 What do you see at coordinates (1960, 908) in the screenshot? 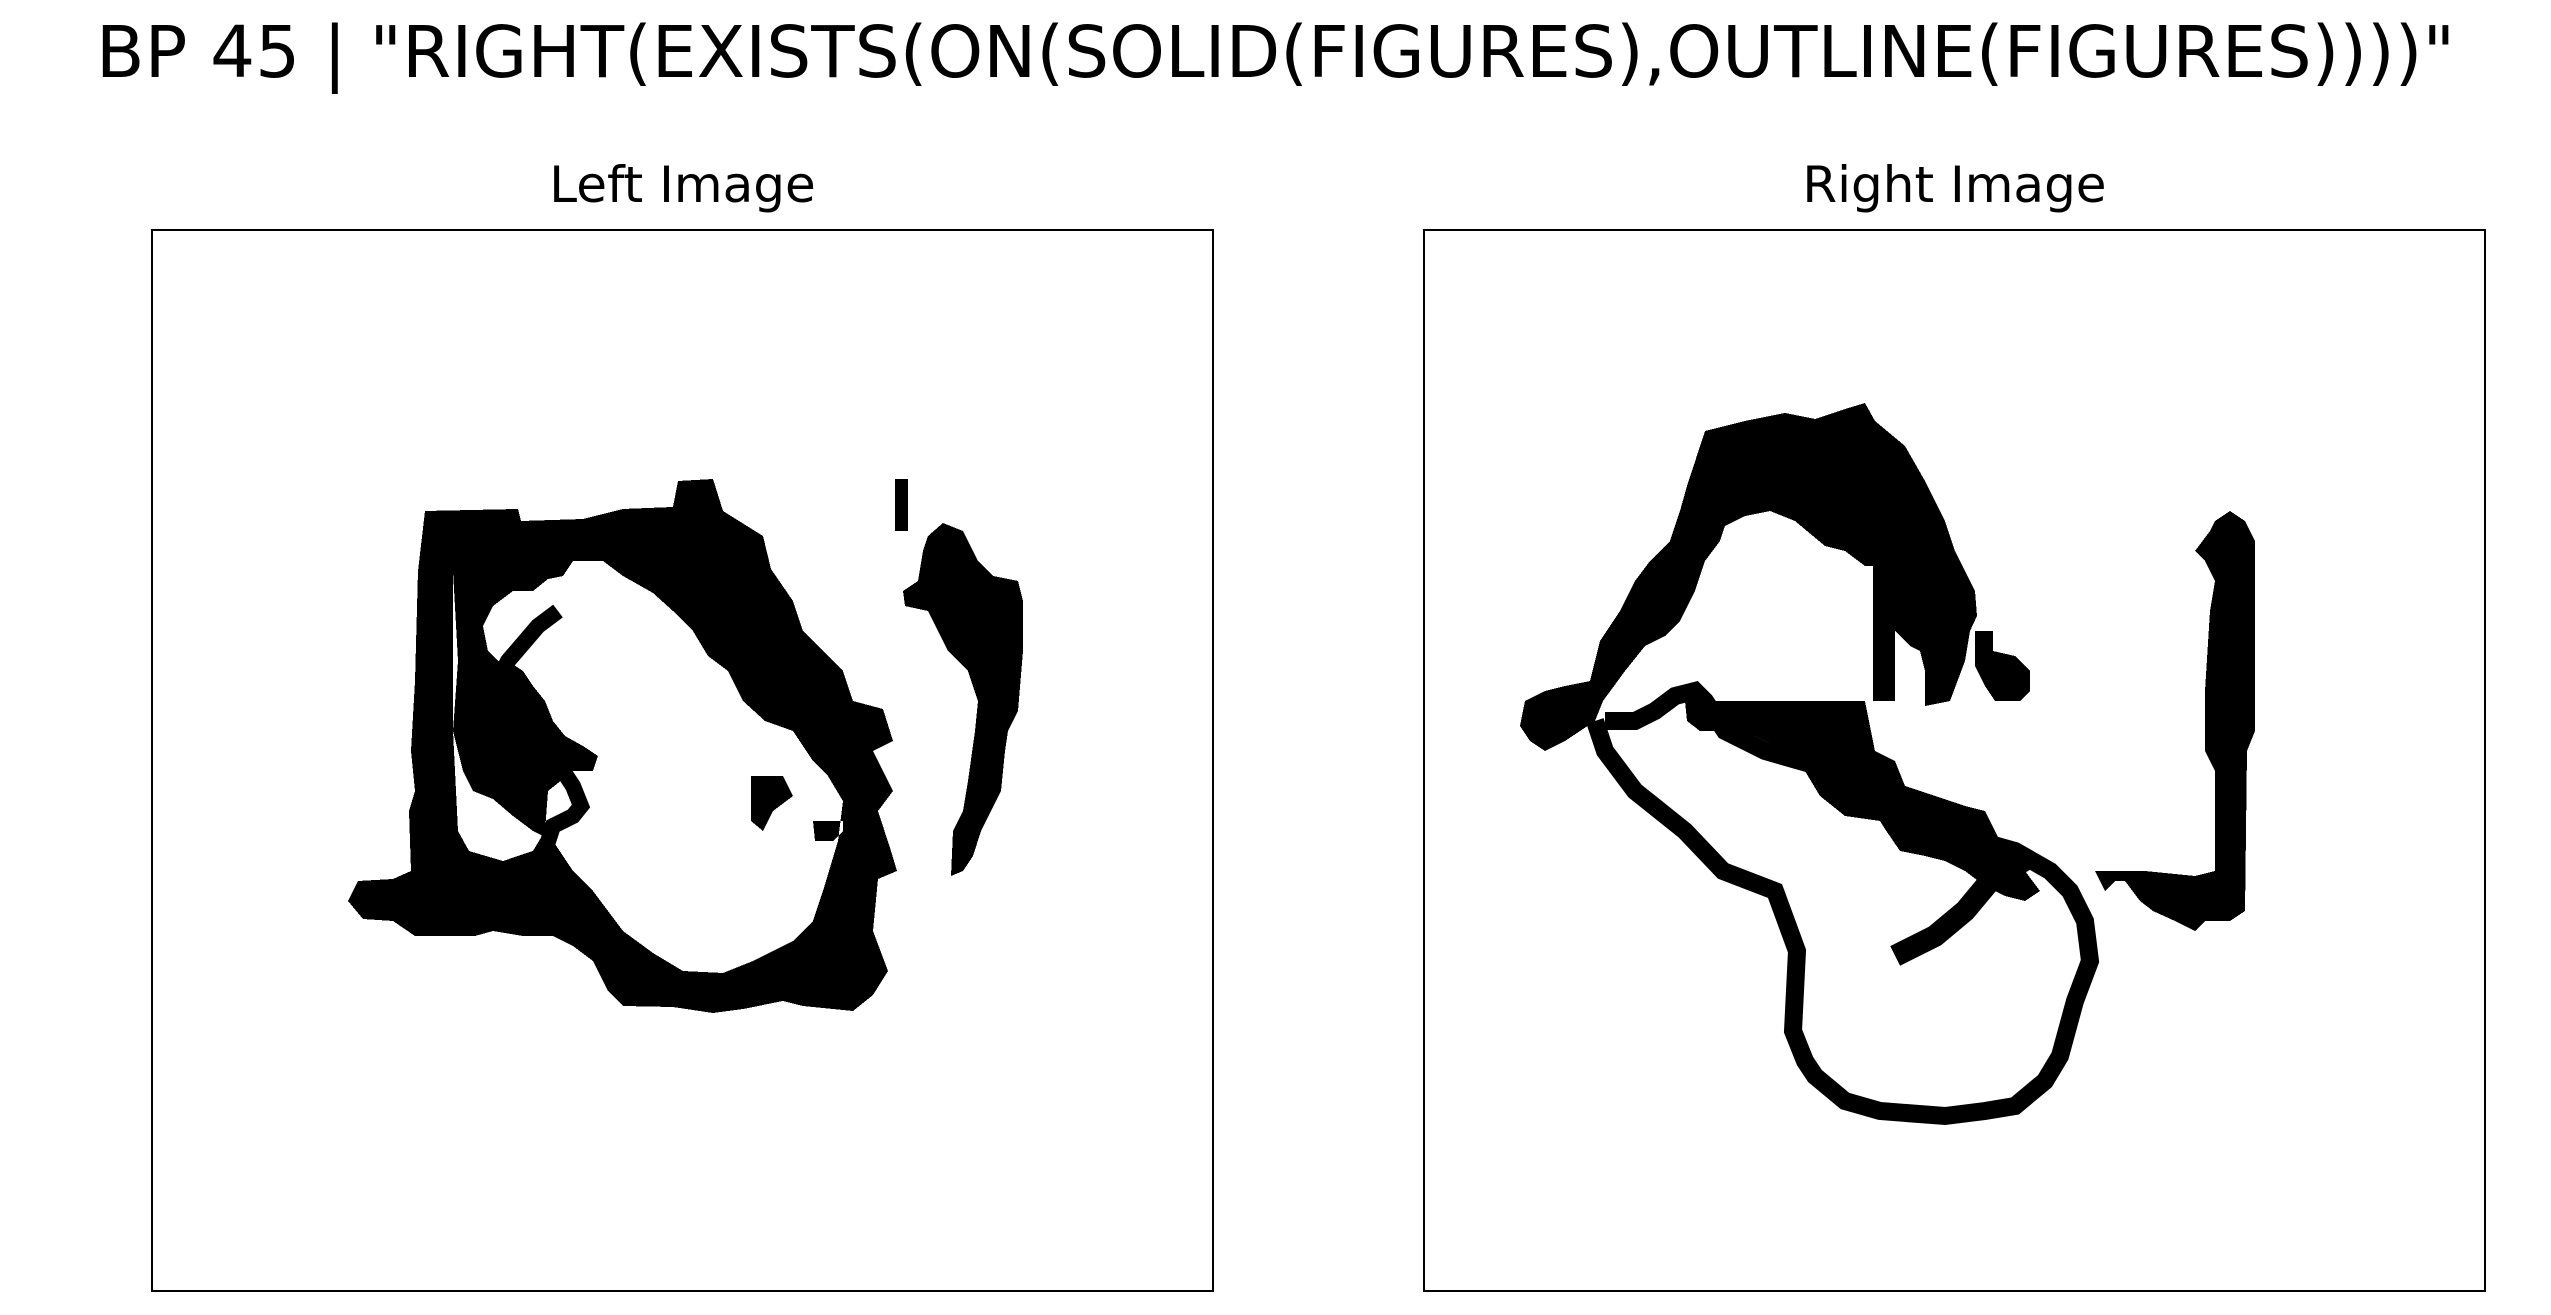
I see `right-inner-diagonal` at bounding box center [1960, 908].